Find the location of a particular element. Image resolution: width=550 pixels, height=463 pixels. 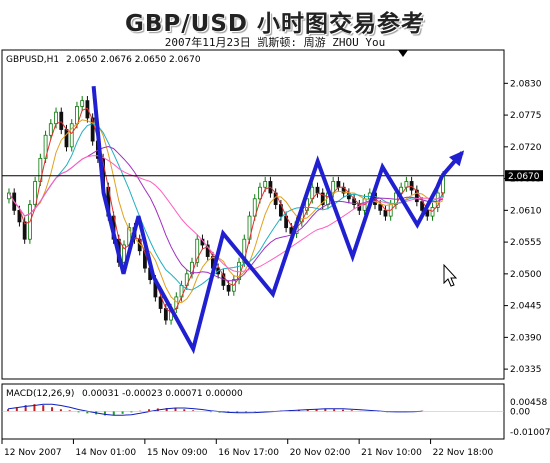

current-price-tag: 2.0670 is located at coordinates (524, 176).